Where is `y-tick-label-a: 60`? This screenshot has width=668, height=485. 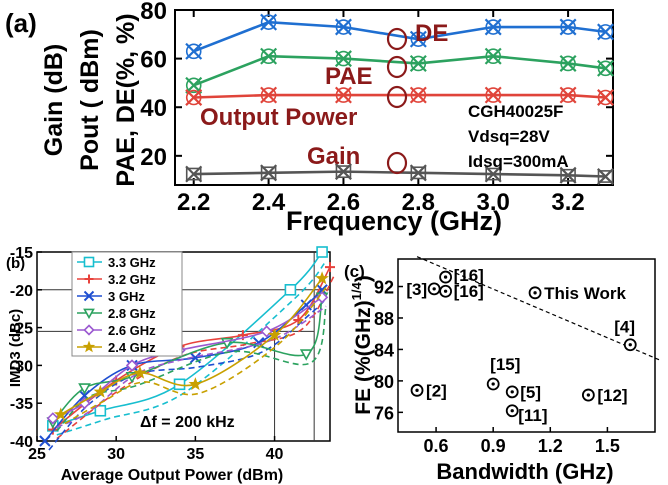
y-tick-label-a: 60 is located at coordinates (153, 60).